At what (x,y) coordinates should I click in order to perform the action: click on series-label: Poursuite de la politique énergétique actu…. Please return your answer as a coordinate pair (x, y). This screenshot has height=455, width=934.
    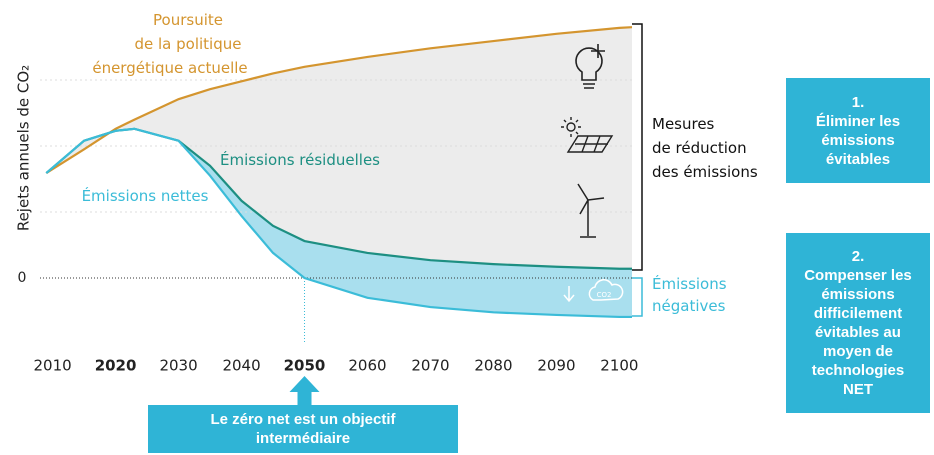
    Looking at the image, I should click on (169, 44).